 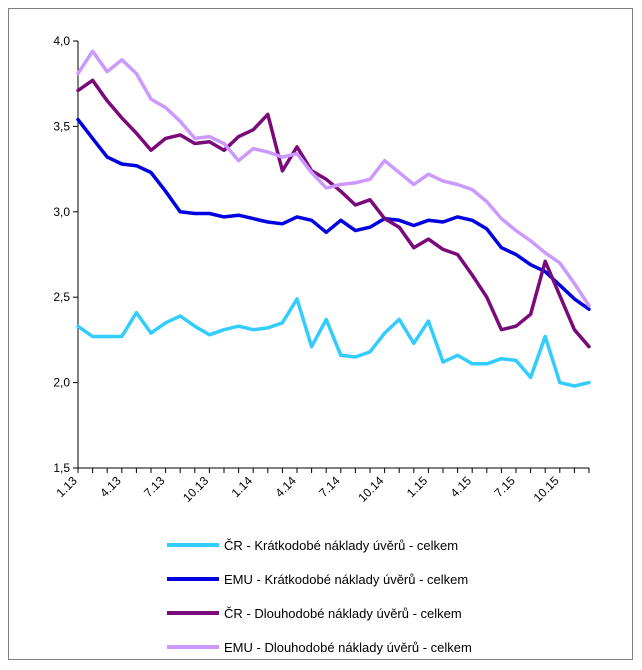 I want to click on y-tick-label: 2,5, so click(x=61, y=297).